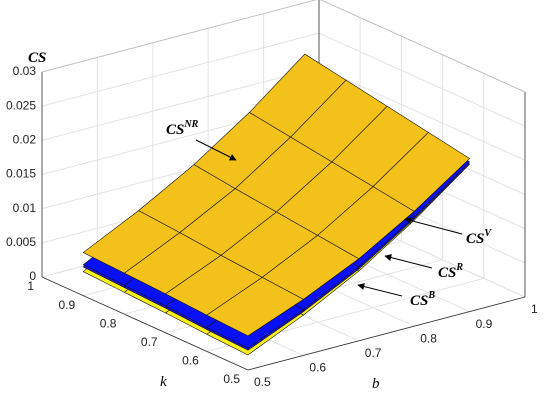 The height and width of the screenshot is (400, 550). Describe the element at coordinates (190, 361) in the screenshot. I see `y-tick-label: 0.6` at that location.